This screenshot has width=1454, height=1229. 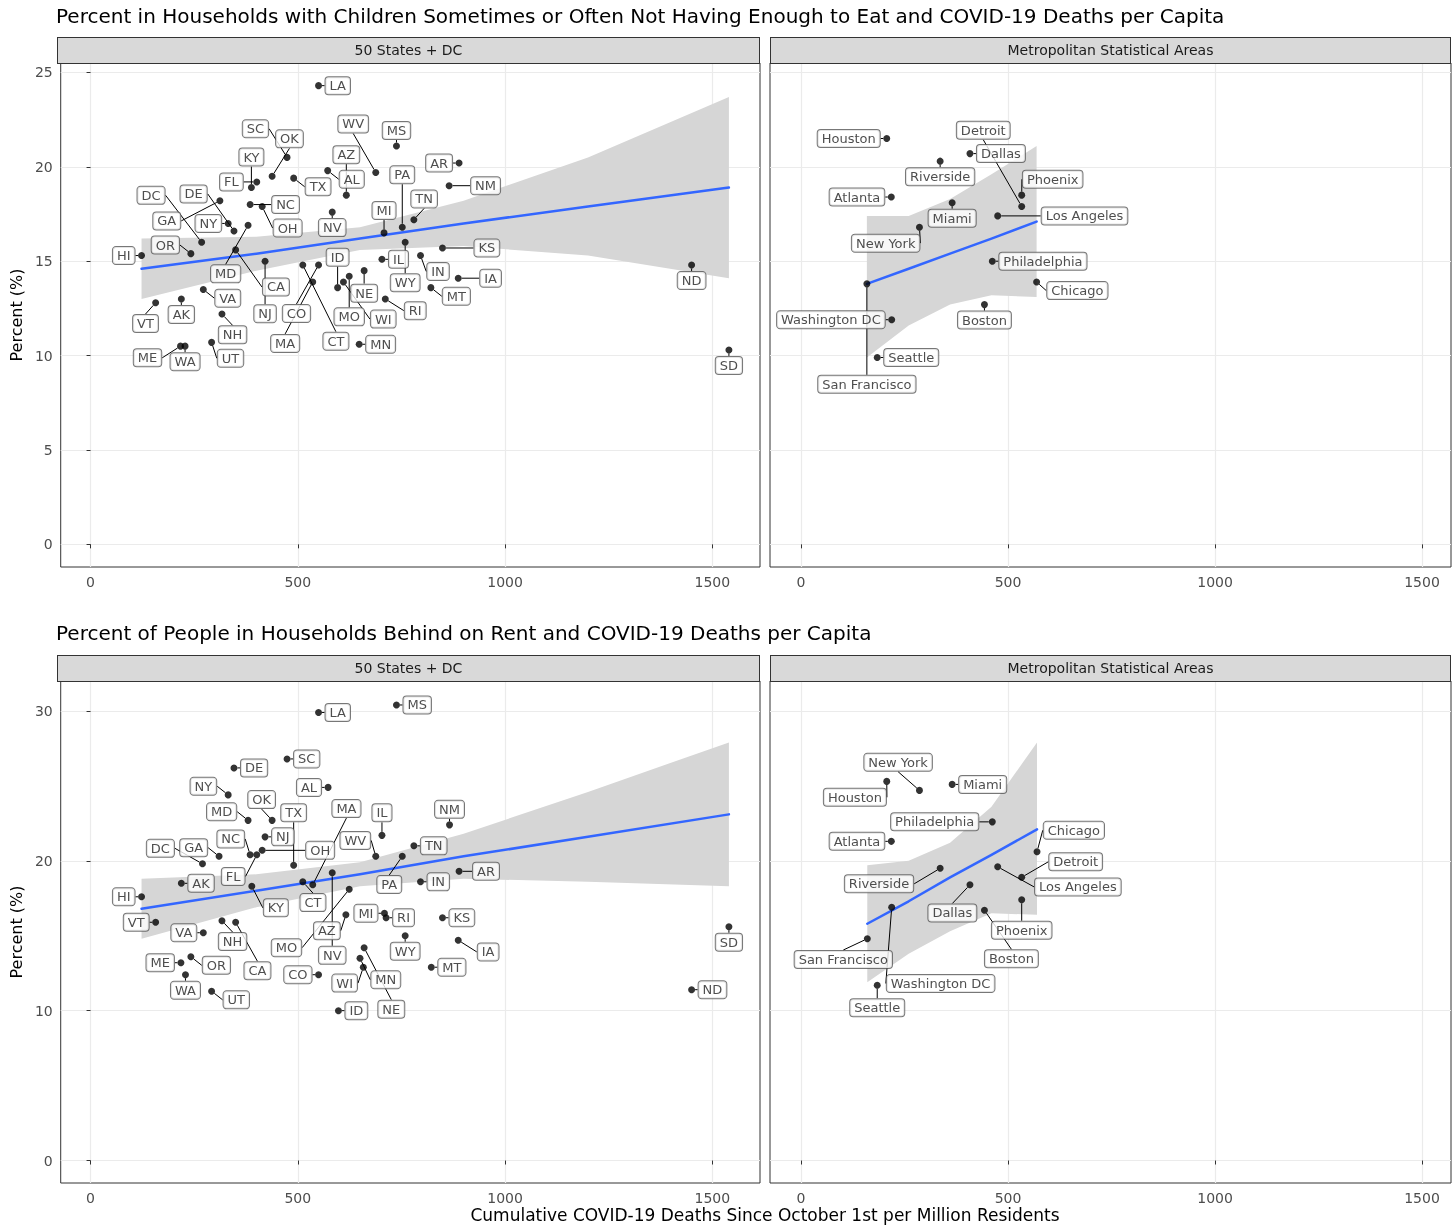 I want to click on data-label: KY, so click(x=251, y=157).